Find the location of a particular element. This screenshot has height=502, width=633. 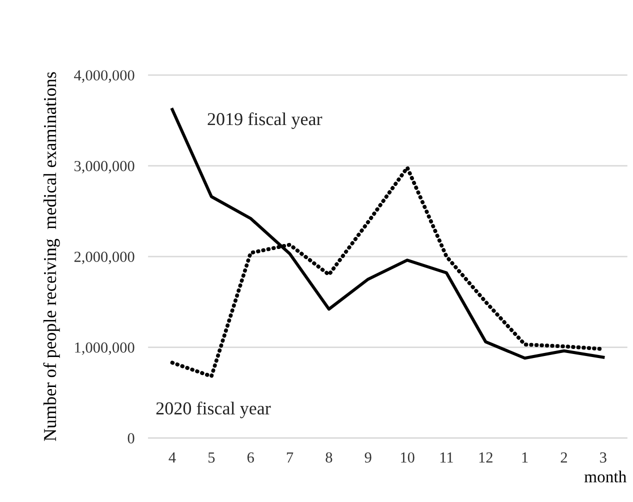

y-axis-title: Number of people receiving medical examinations is located at coordinates (51, 257).